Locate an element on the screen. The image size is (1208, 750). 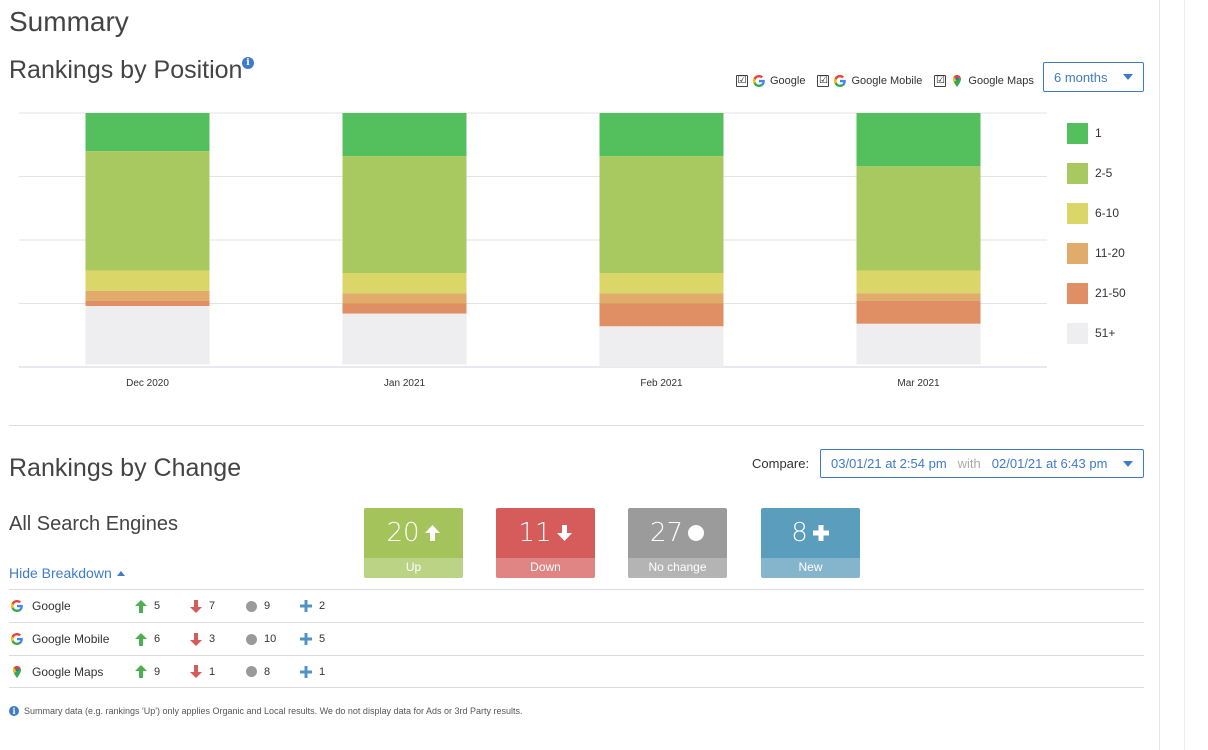
period-dropdown: 6 months is located at coordinates (1093, 77).